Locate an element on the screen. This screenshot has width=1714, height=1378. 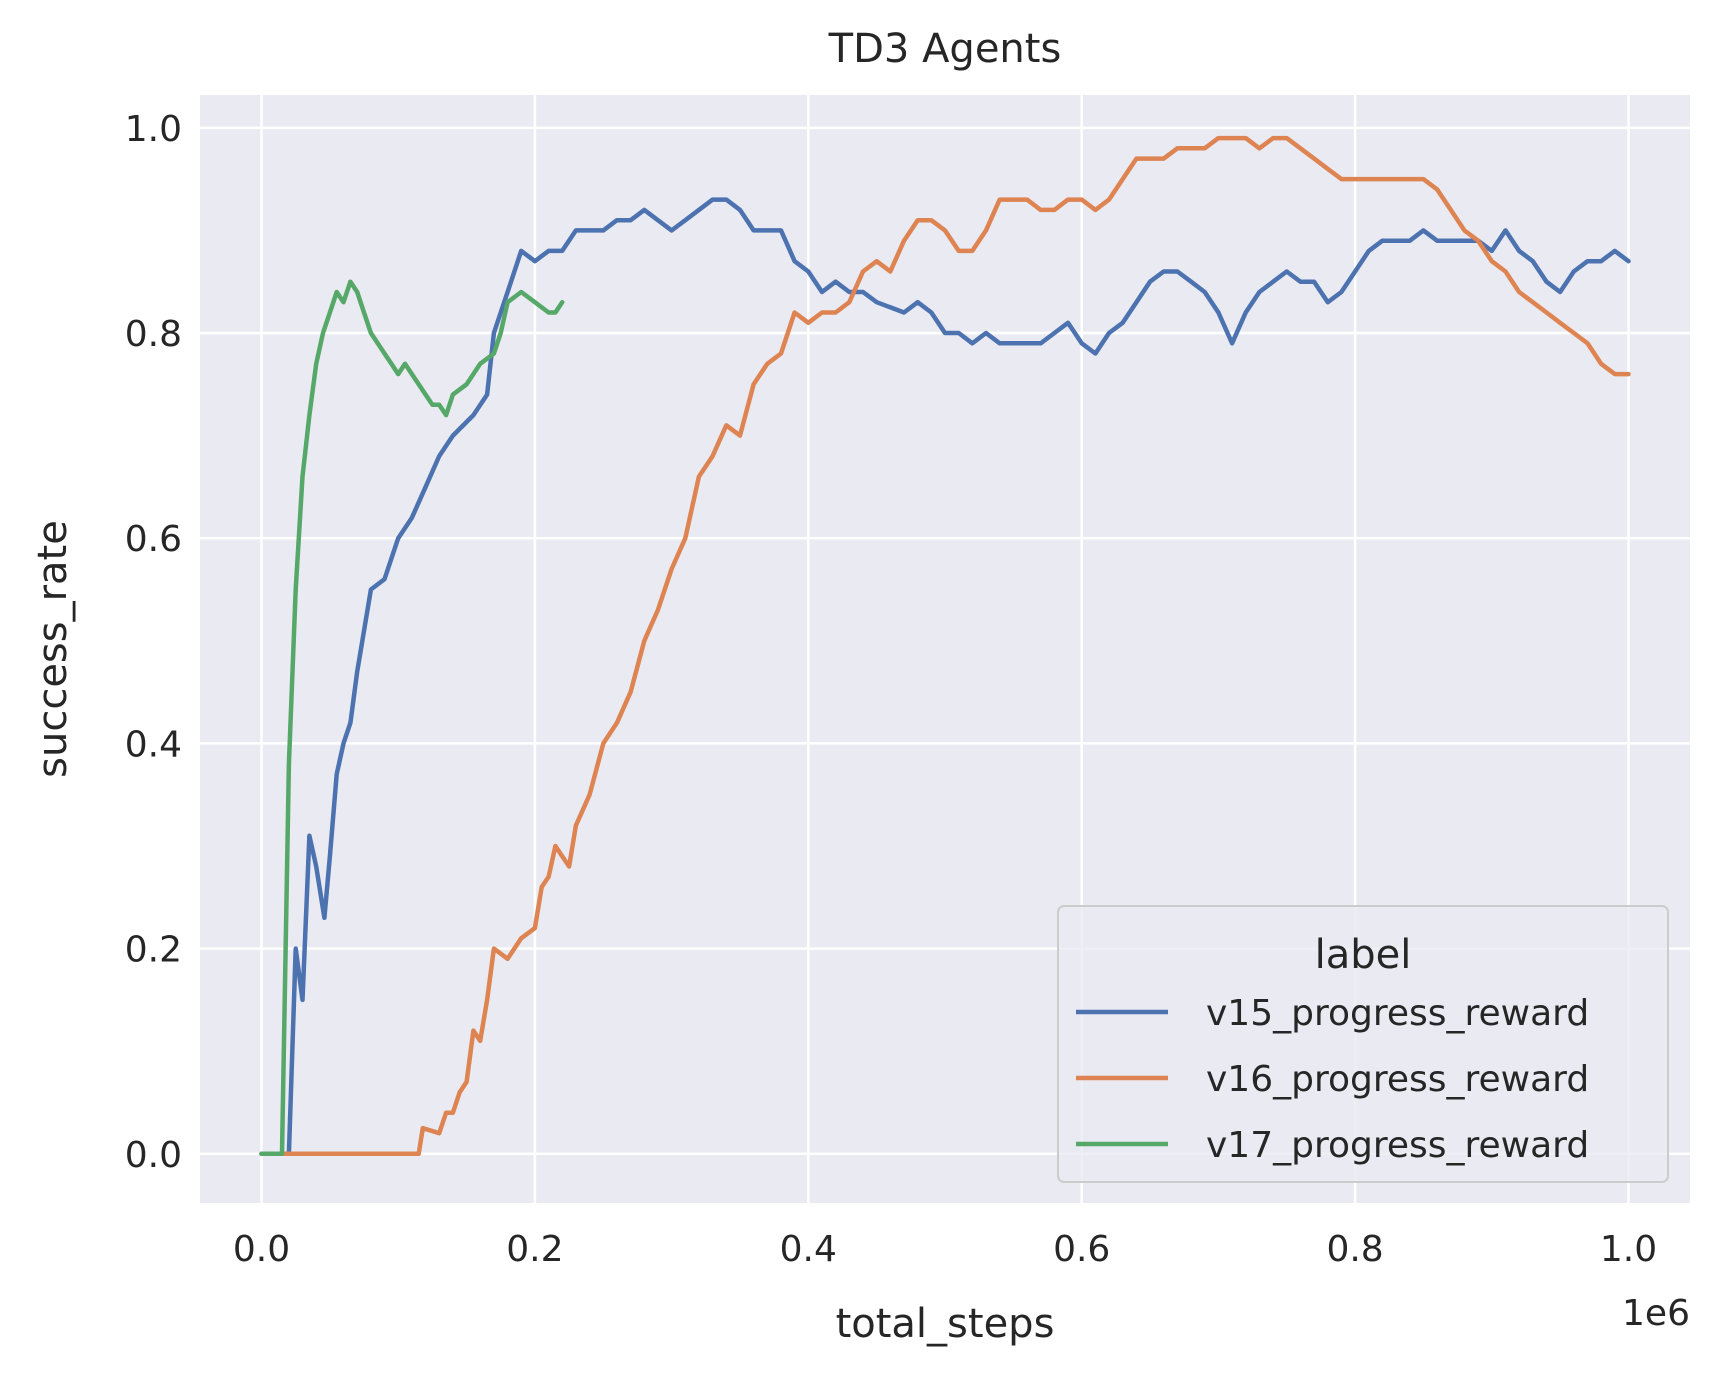
legend-label: v17_progress_reward is located at coordinates (1397, 1145).